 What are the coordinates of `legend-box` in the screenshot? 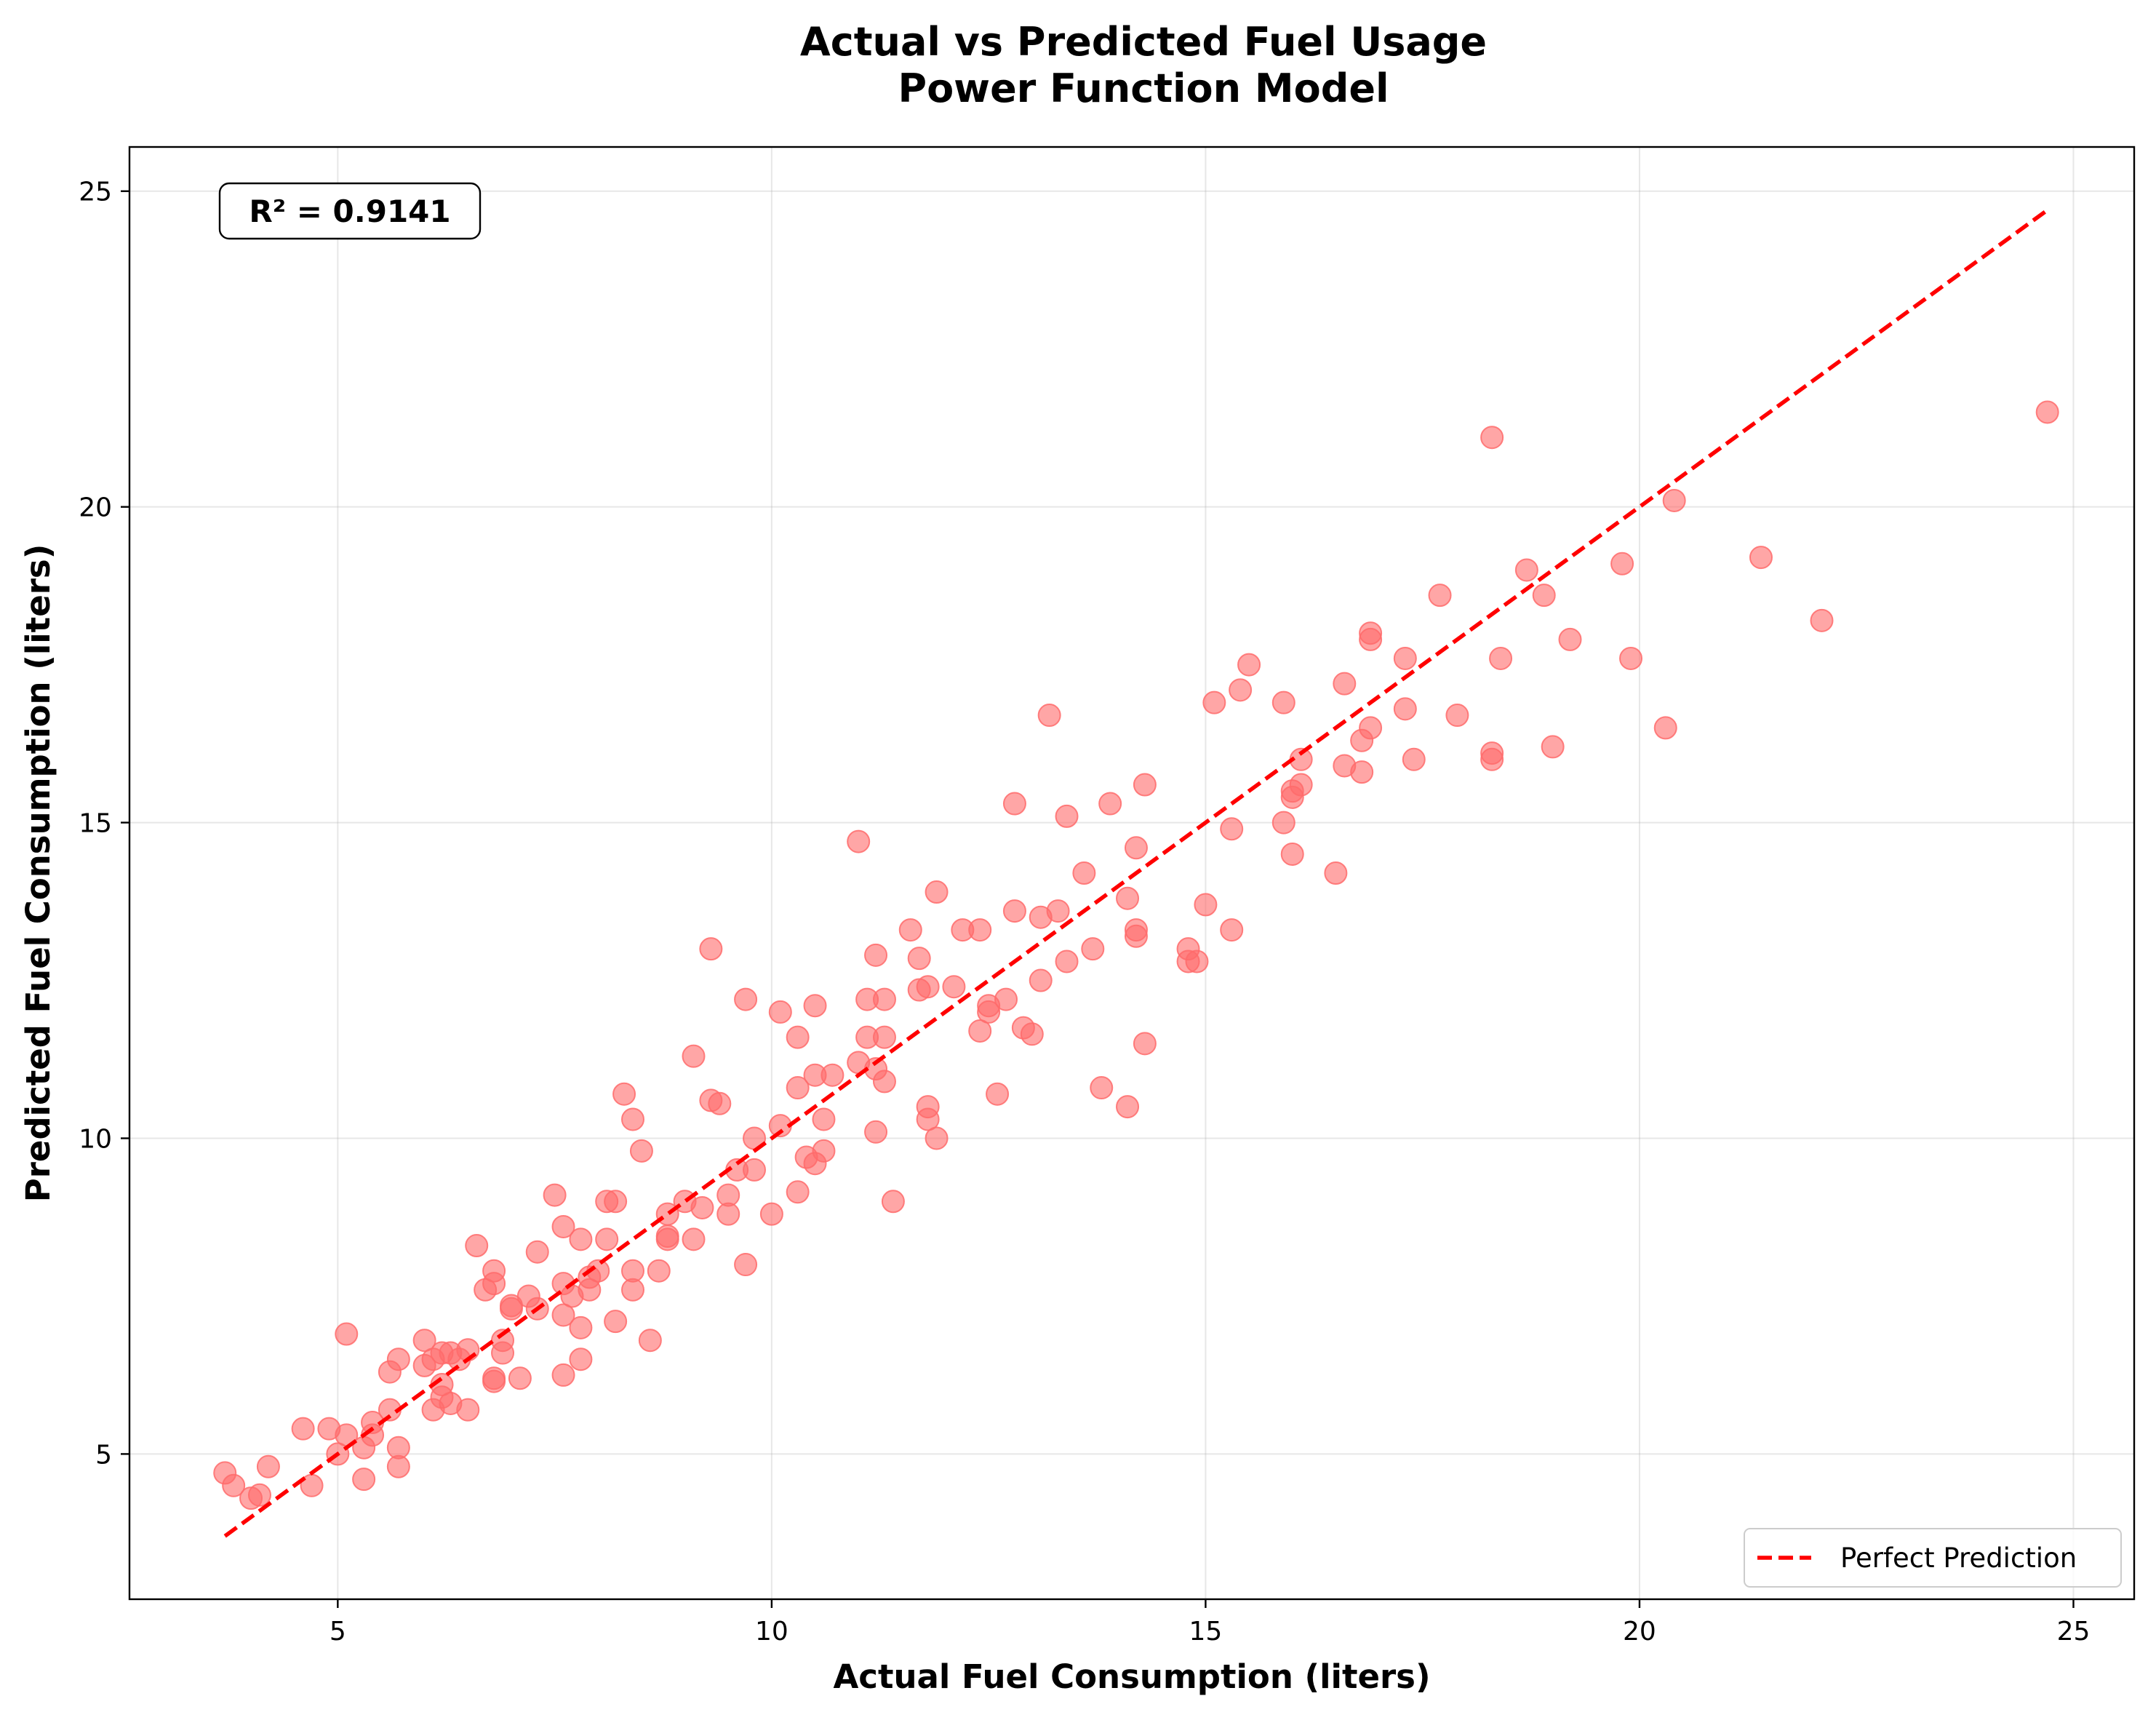 It's located at (1933, 1558).